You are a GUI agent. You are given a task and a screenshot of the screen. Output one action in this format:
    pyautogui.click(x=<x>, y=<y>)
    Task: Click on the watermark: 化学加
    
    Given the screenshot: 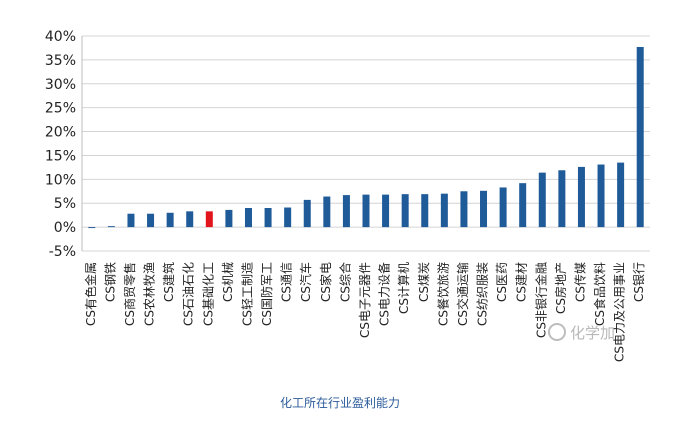 What is the action you would take?
    pyautogui.click(x=581, y=332)
    